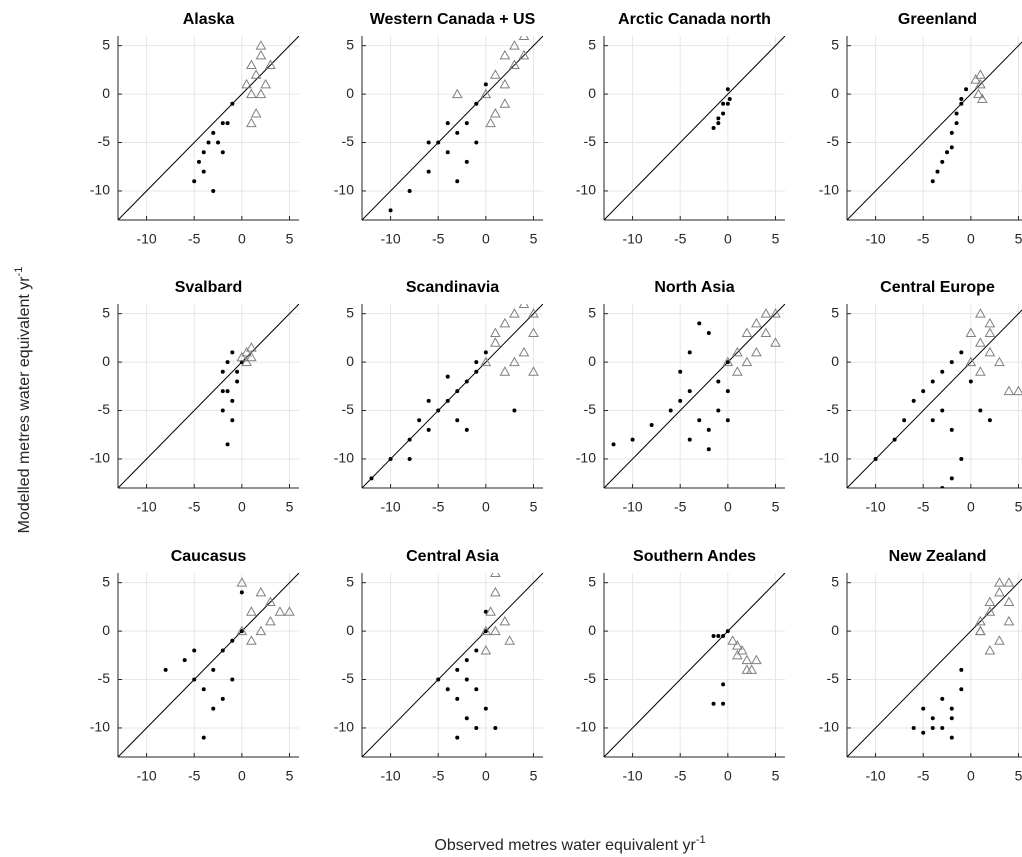 The image size is (1022, 857). I want to click on panel: Southern Andes -10 -5 0 5 -10 -5 0 5, so click(680, 666).